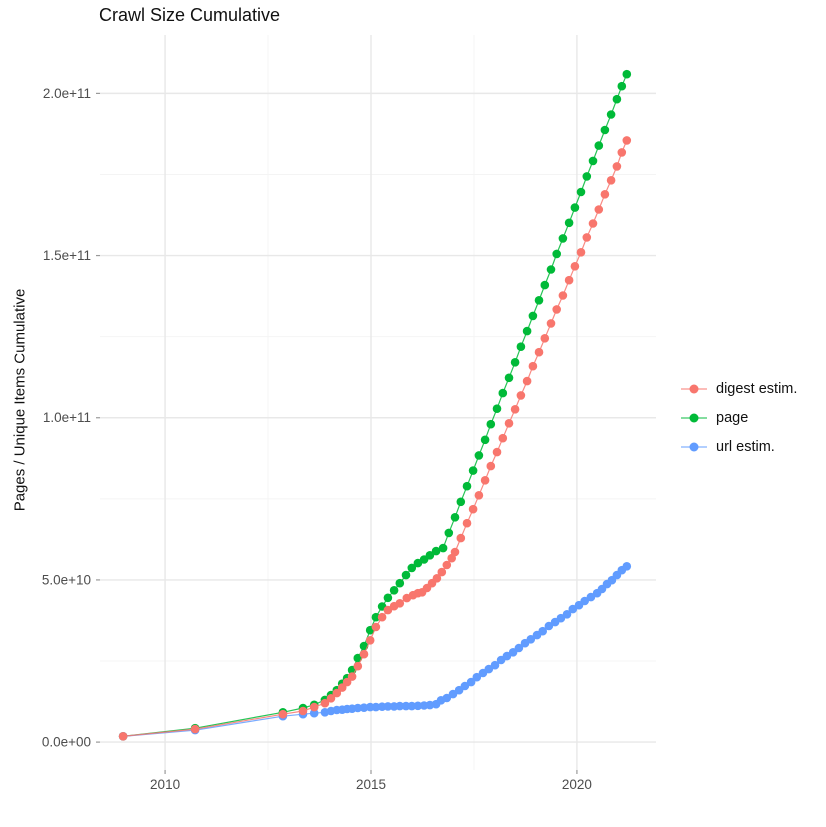 The image size is (826, 827). Describe the element at coordinates (757, 389) in the screenshot. I see `legend-label: digest estim.` at that location.